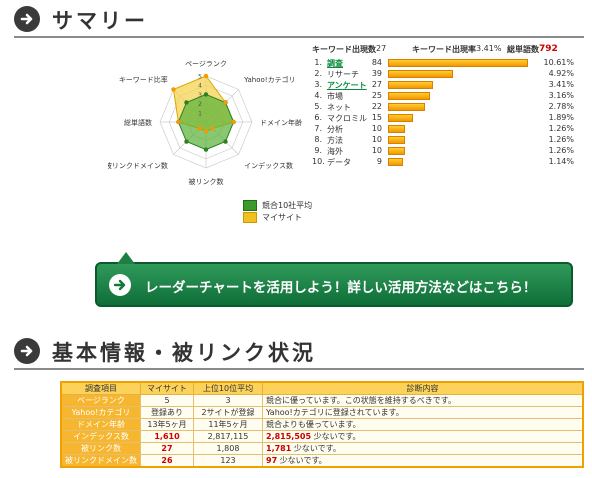  I want to click on row-diagnosis: 1,781 少ないです。, so click(423, 448).